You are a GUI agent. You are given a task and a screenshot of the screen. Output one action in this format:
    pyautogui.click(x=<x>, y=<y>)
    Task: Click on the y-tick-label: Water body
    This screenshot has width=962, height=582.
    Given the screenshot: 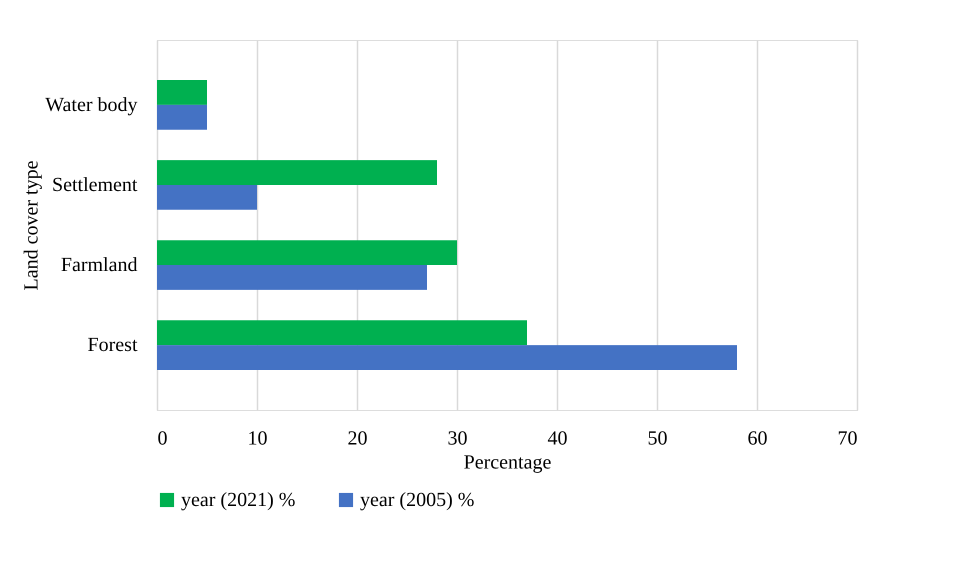 What is the action you would take?
    pyautogui.click(x=91, y=105)
    